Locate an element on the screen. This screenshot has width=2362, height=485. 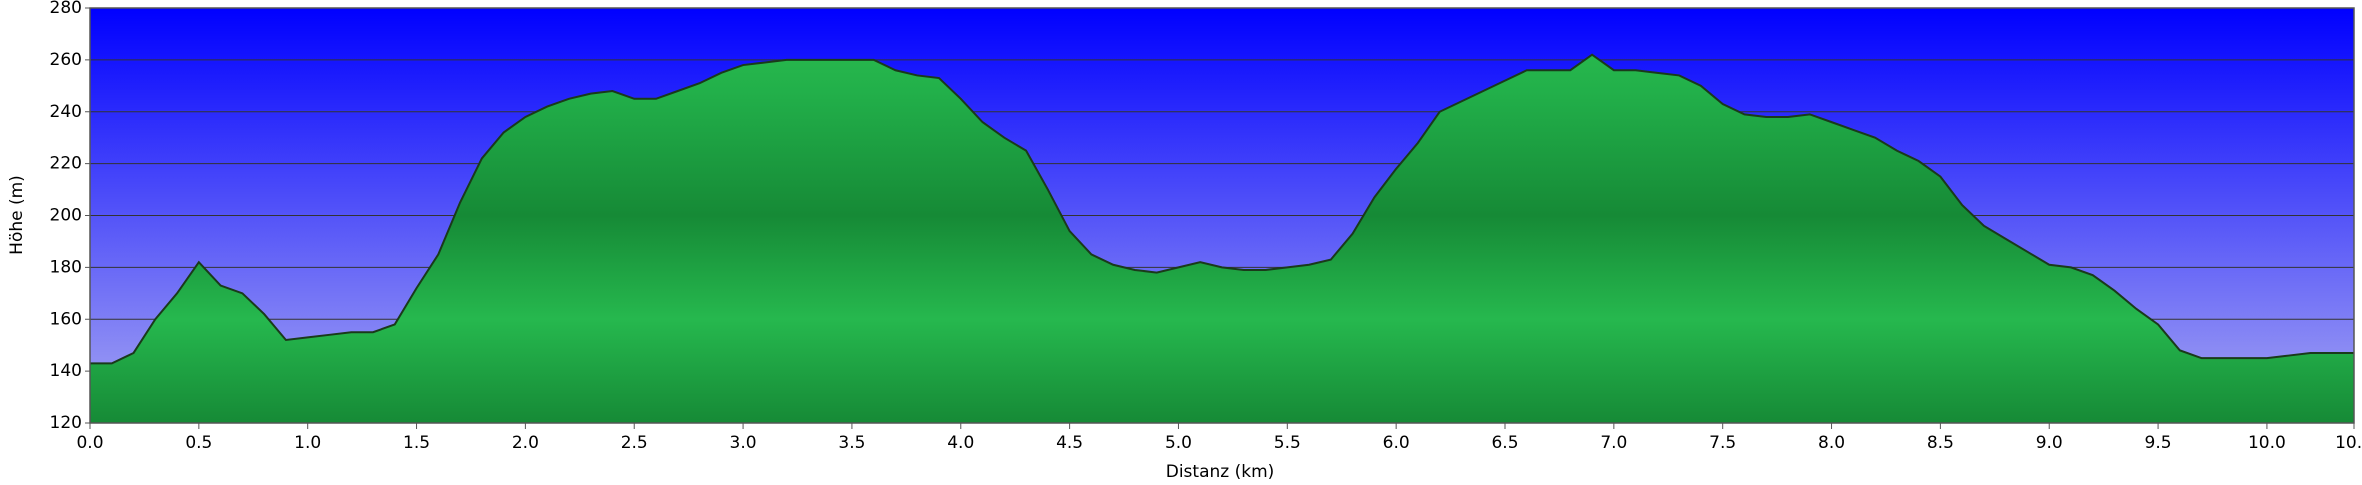
y-tick-label: 280 is located at coordinates (66, 9).